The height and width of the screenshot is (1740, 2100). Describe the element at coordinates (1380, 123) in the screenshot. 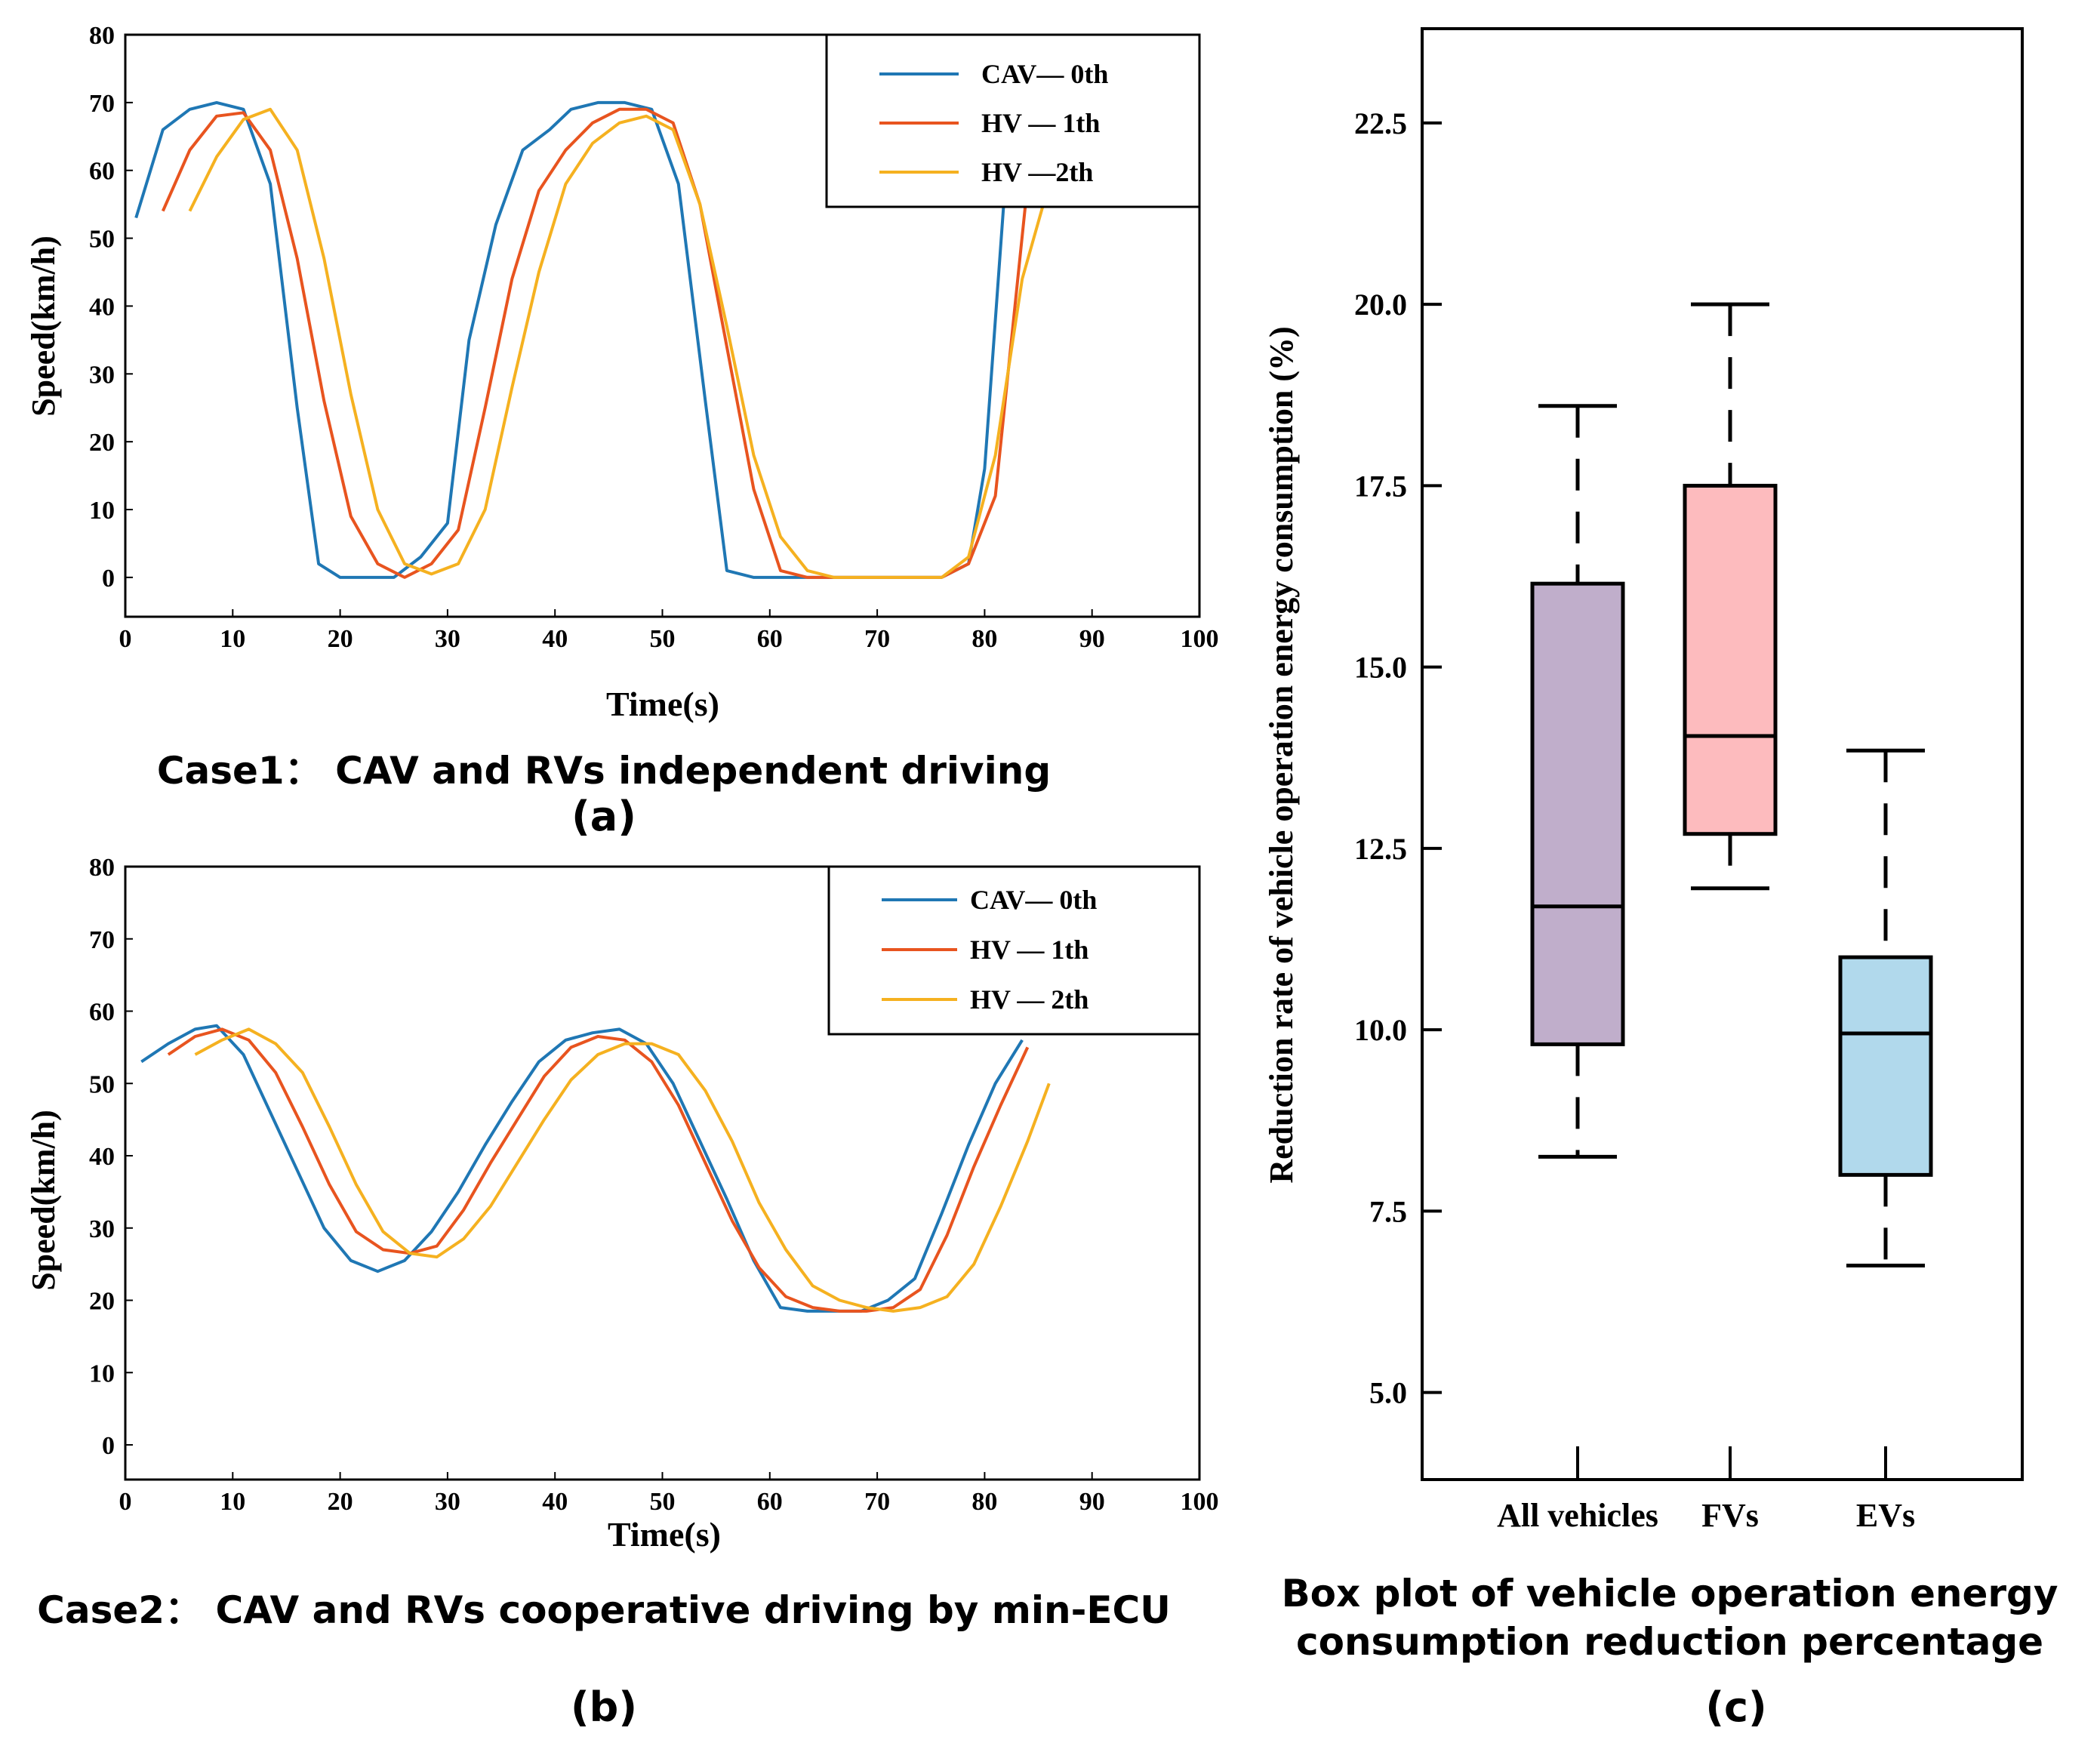

I see `panel-c-y-tick-label: 22.5` at that location.